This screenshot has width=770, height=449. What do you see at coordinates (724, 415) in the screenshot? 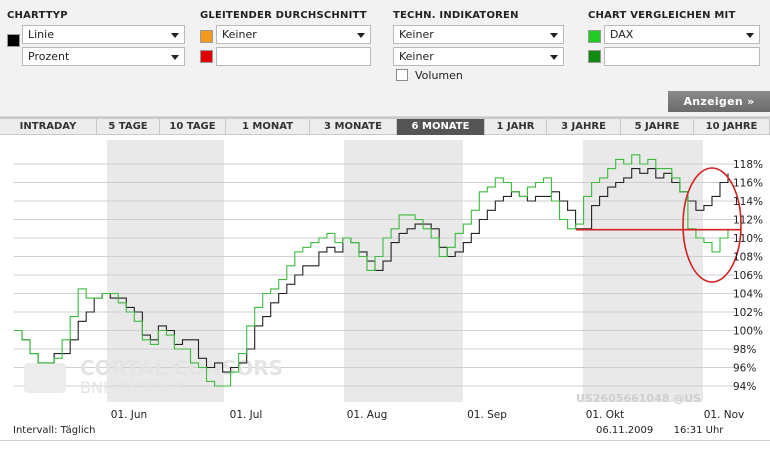
I see `x-tick-label: 01. Nov` at bounding box center [724, 415].